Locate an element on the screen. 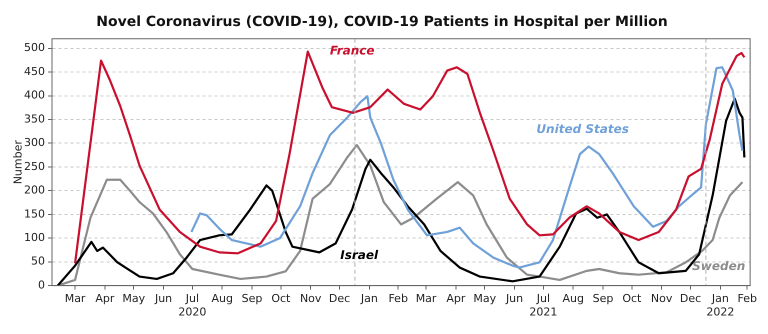 This screenshot has height=334, width=768. y-tick-label: 500 is located at coordinates (34, 47).